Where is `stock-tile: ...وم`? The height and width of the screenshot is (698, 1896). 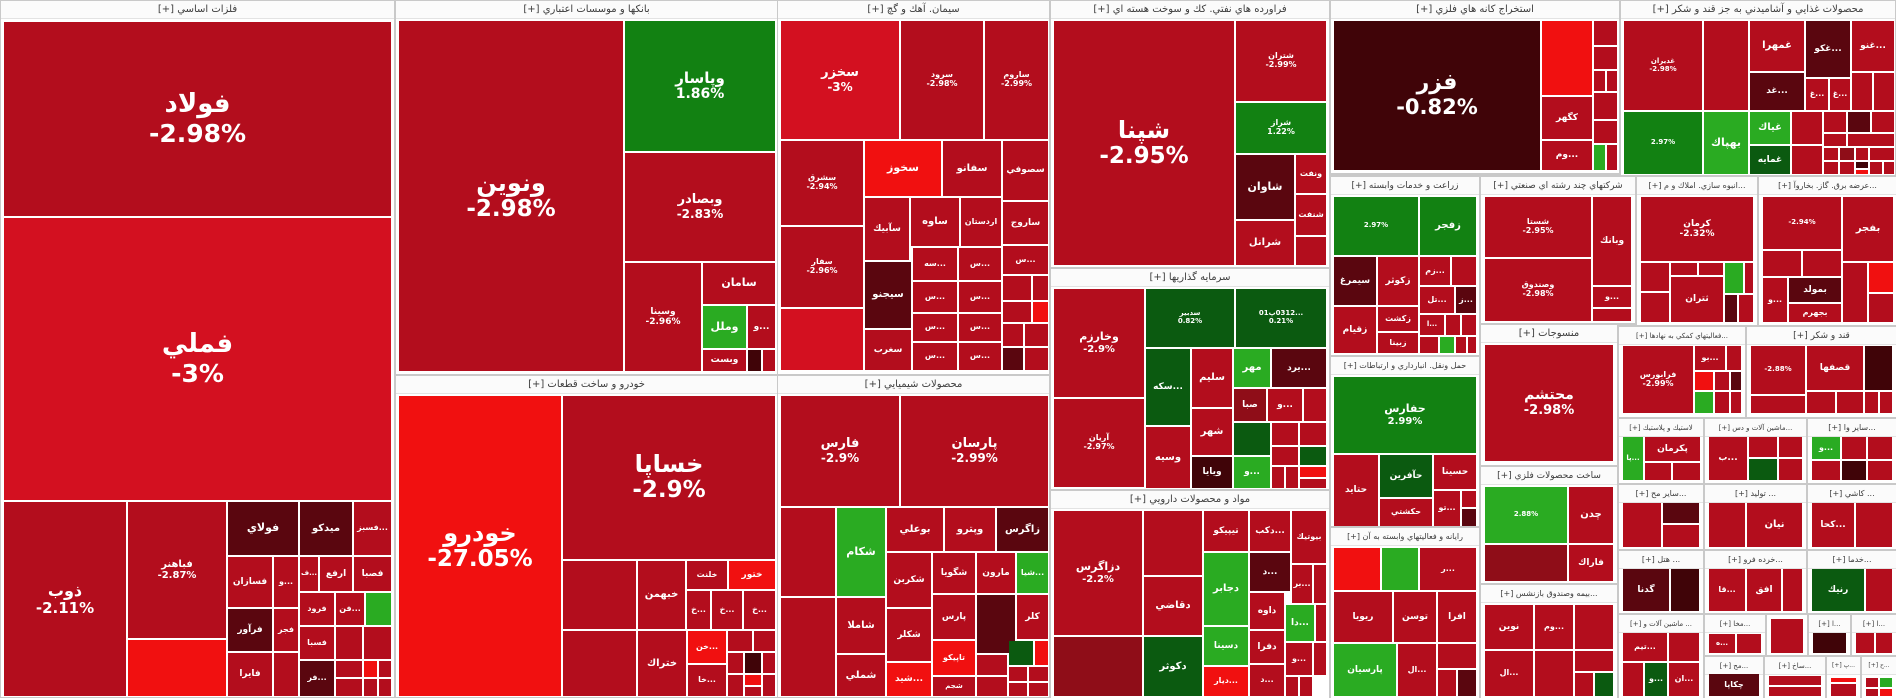
stock-tile: ...وم is located at coordinates (1567, 155).